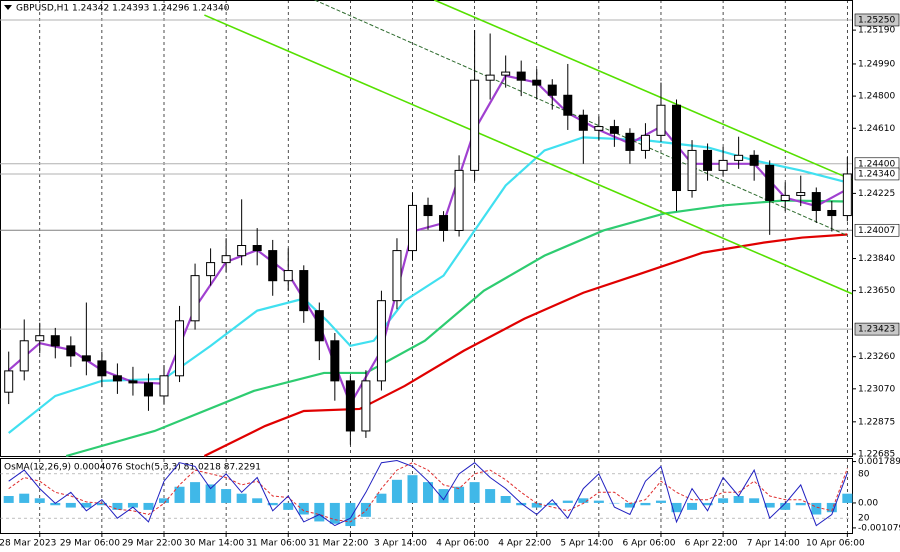  I want to click on y-tick-label: 1.24225, so click(876, 194).